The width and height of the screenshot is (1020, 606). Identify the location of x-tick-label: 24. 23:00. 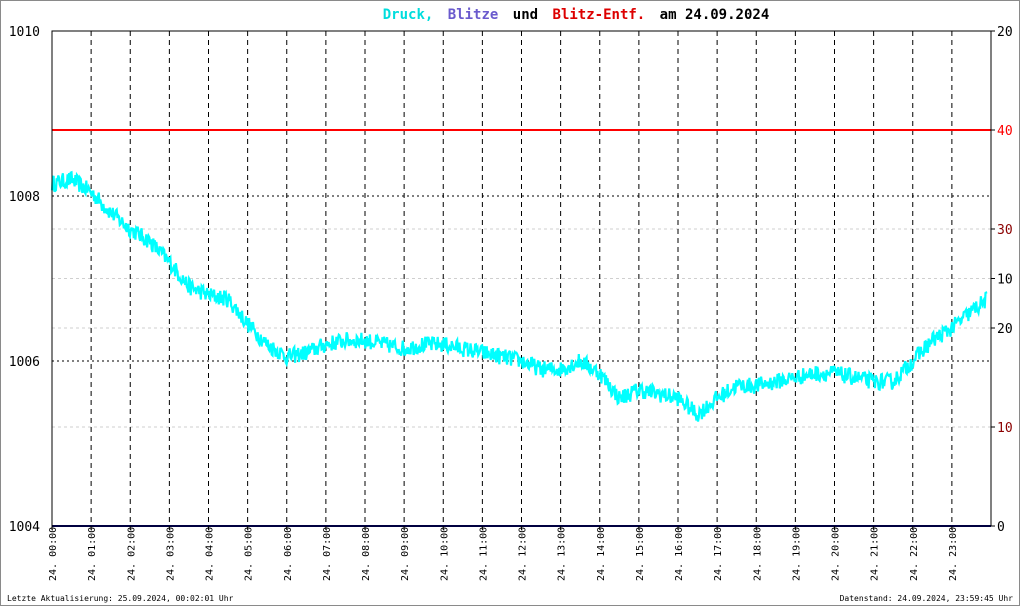
(953, 554).